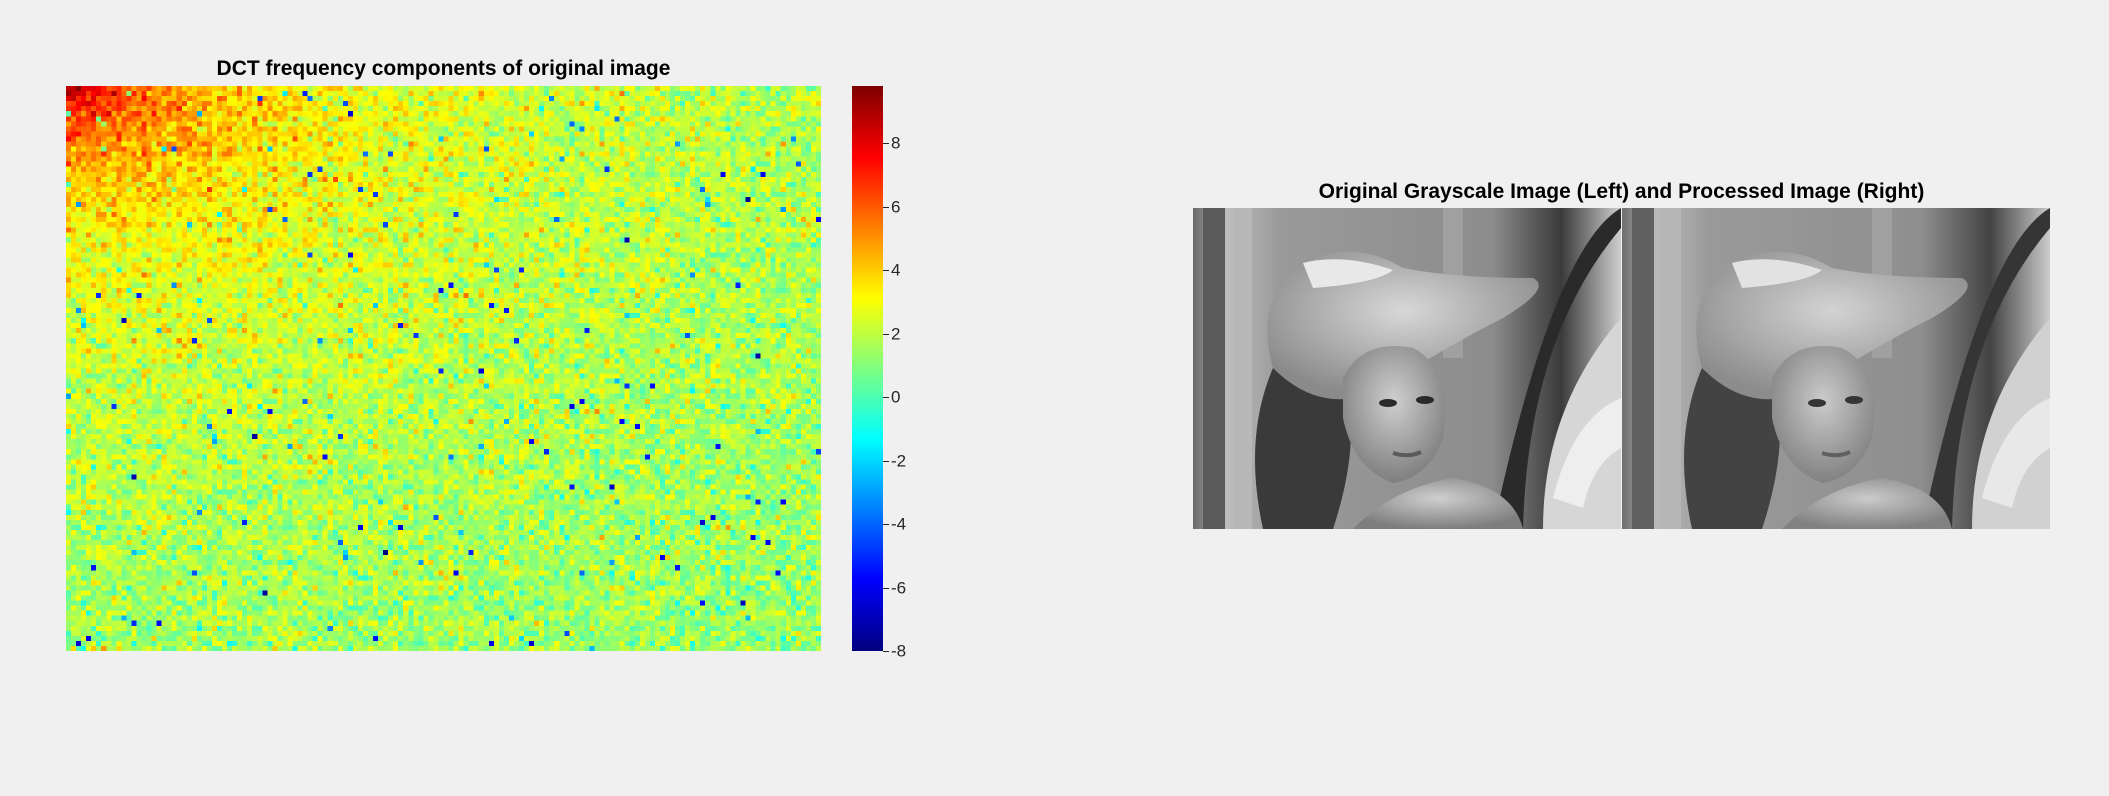 The width and height of the screenshot is (2109, 796). What do you see at coordinates (896, 143) in the screenshot?
I see `colorbar-tick-label: 8` at bounding box center [896, 143].